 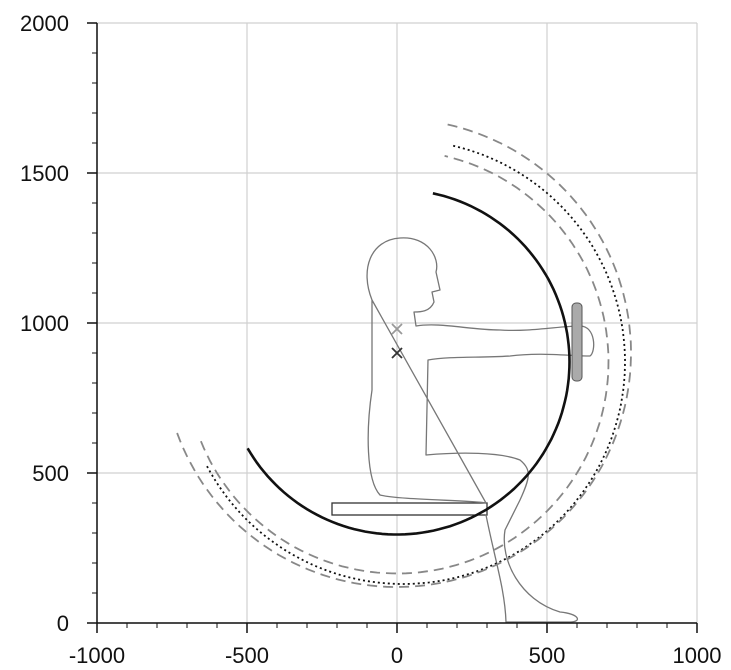 I want to click on handle, so click(x=577, y=342).